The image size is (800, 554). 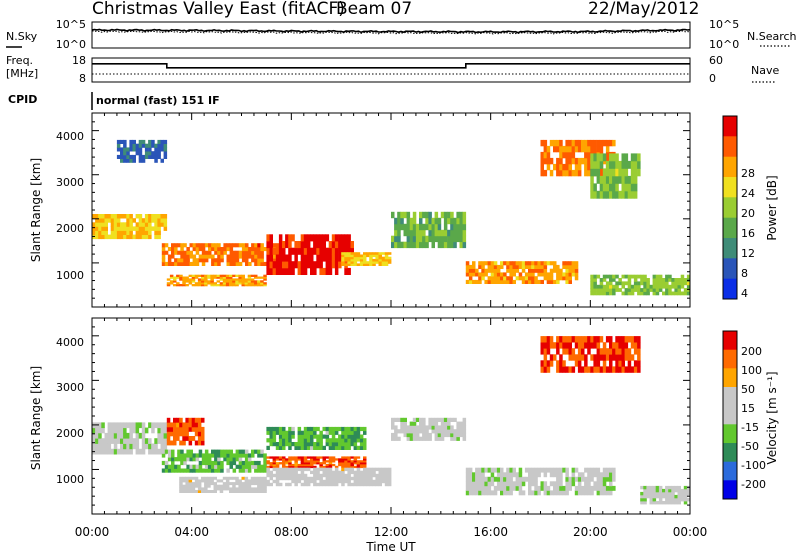 What do you see at coordinates (690, 532) in the screenshot?
I see `xtick-6: 00:00` at bounding box center [690, 532].